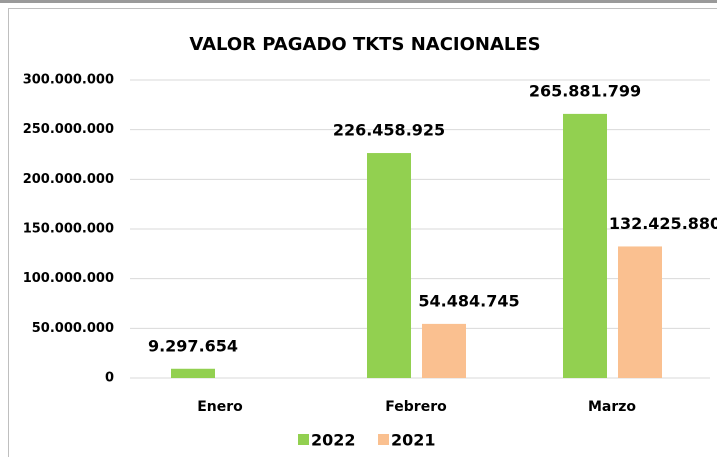  I want to click on data-label: 265.881.799, so click(585, 90).